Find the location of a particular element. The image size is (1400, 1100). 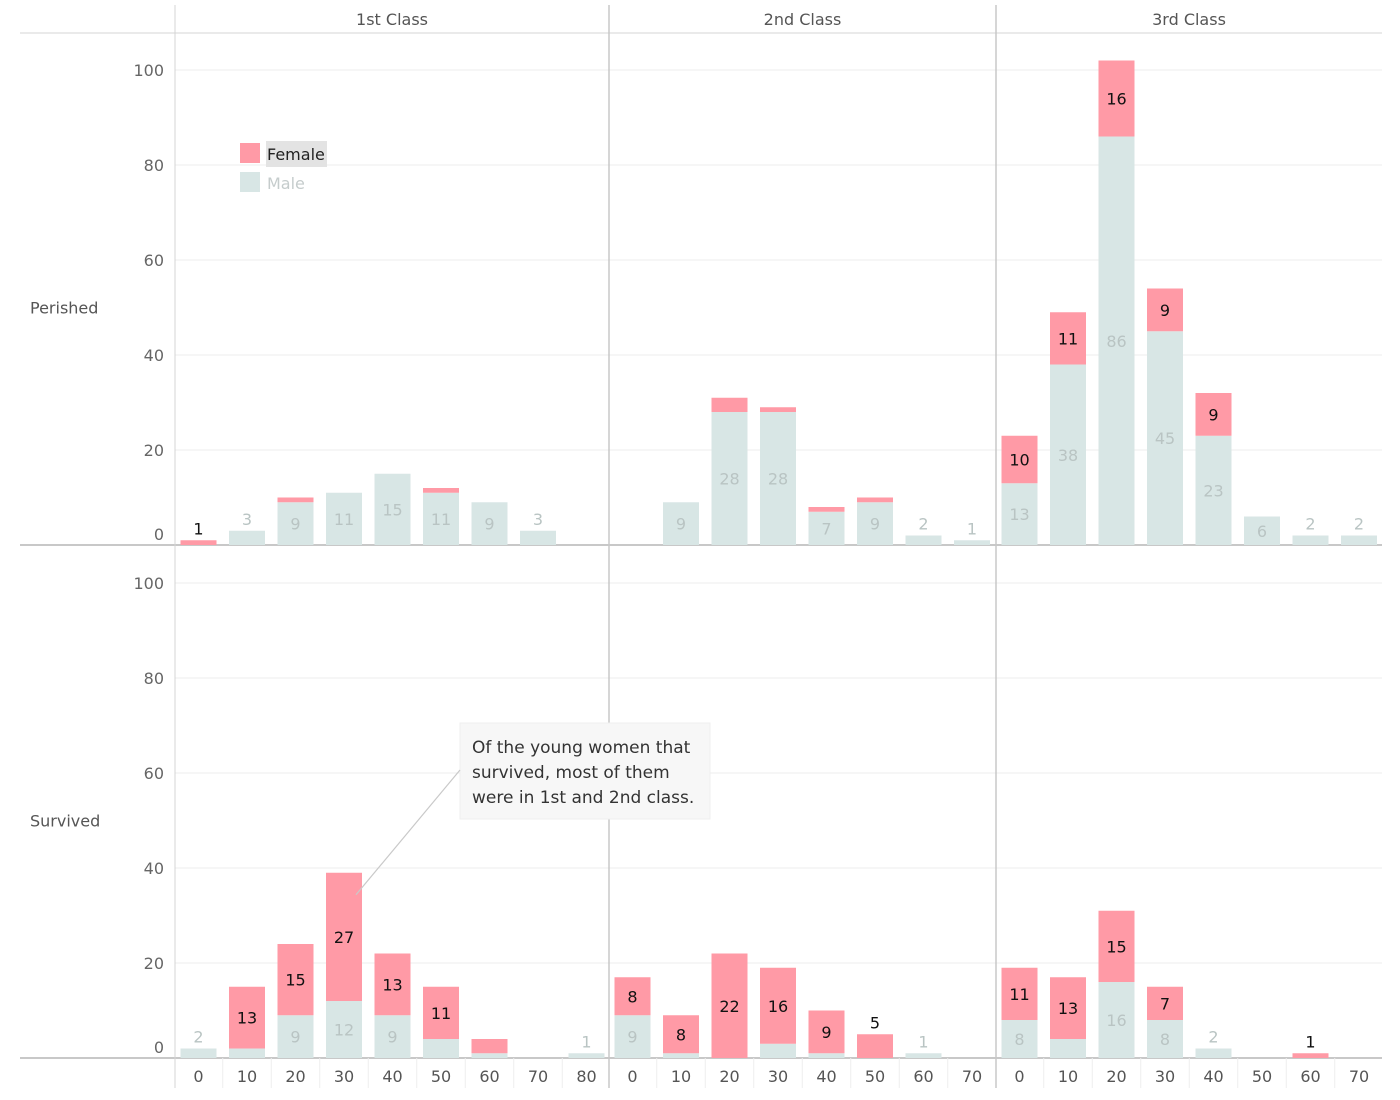

data-label-male: 1 is located at coordinates (972, 528).